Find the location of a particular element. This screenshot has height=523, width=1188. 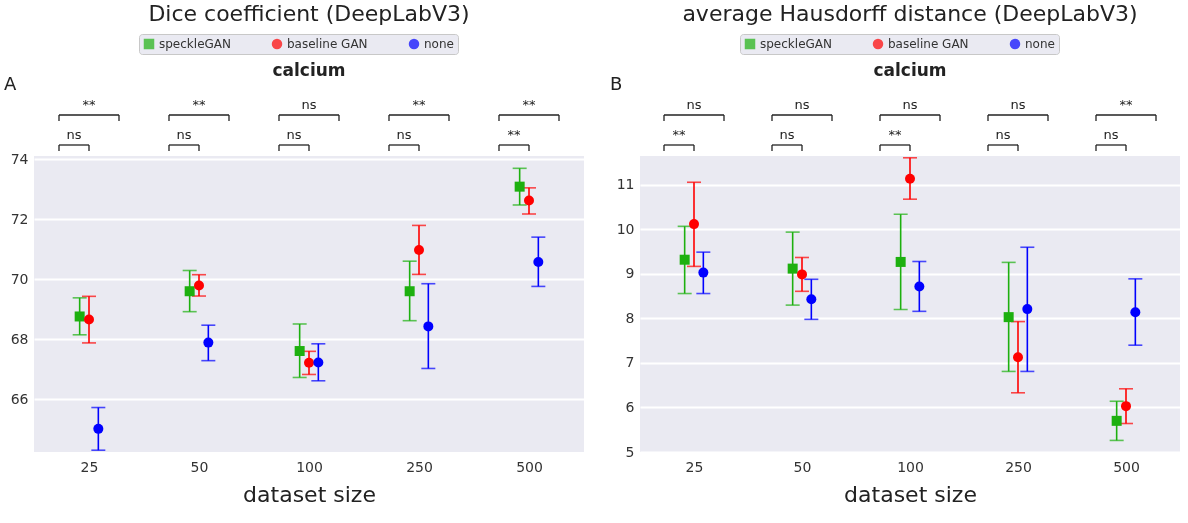

y-tick-label: 8 is located at coordinates (630, 317).